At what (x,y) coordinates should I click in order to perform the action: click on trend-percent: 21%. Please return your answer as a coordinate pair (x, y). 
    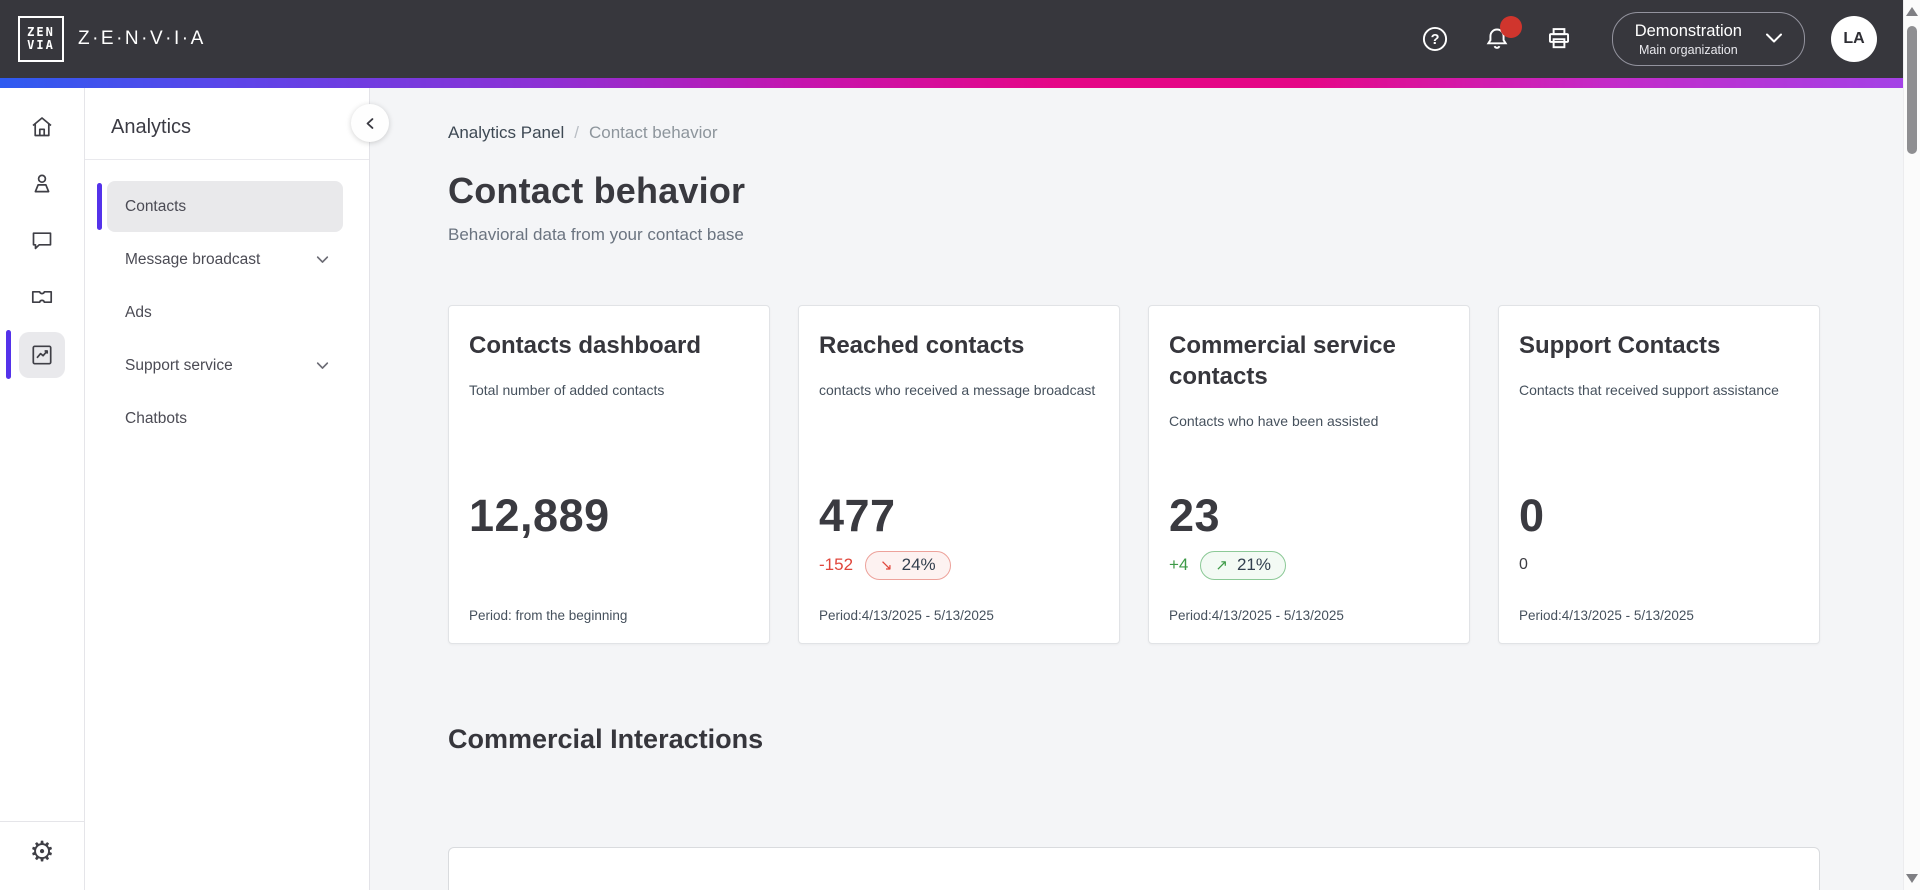
    Looking at the image, I should click on (1253, 564).